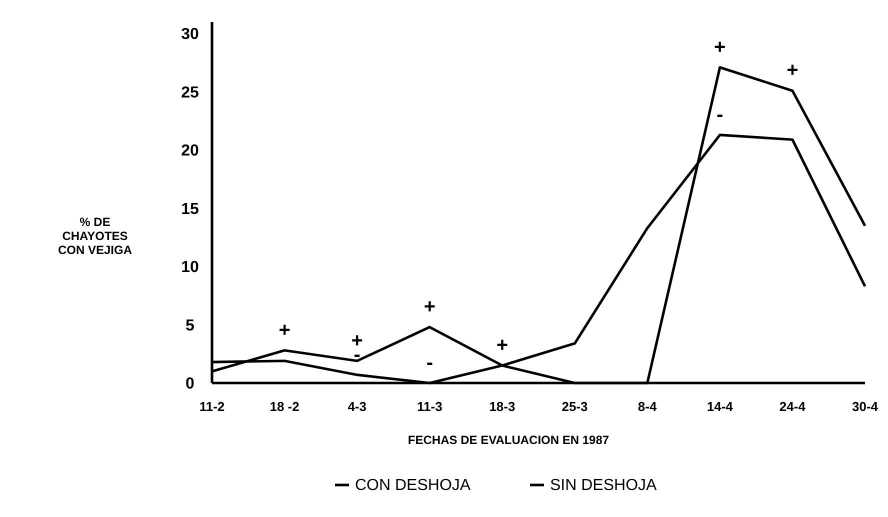 The height and width of the screenshot is (517, 888). What do you see at coordinates (509, 440) in the screenshot?
I see `x-axis-title: FECHAS DE EVALUACION EN 1987` at bounding box center [509, 440].